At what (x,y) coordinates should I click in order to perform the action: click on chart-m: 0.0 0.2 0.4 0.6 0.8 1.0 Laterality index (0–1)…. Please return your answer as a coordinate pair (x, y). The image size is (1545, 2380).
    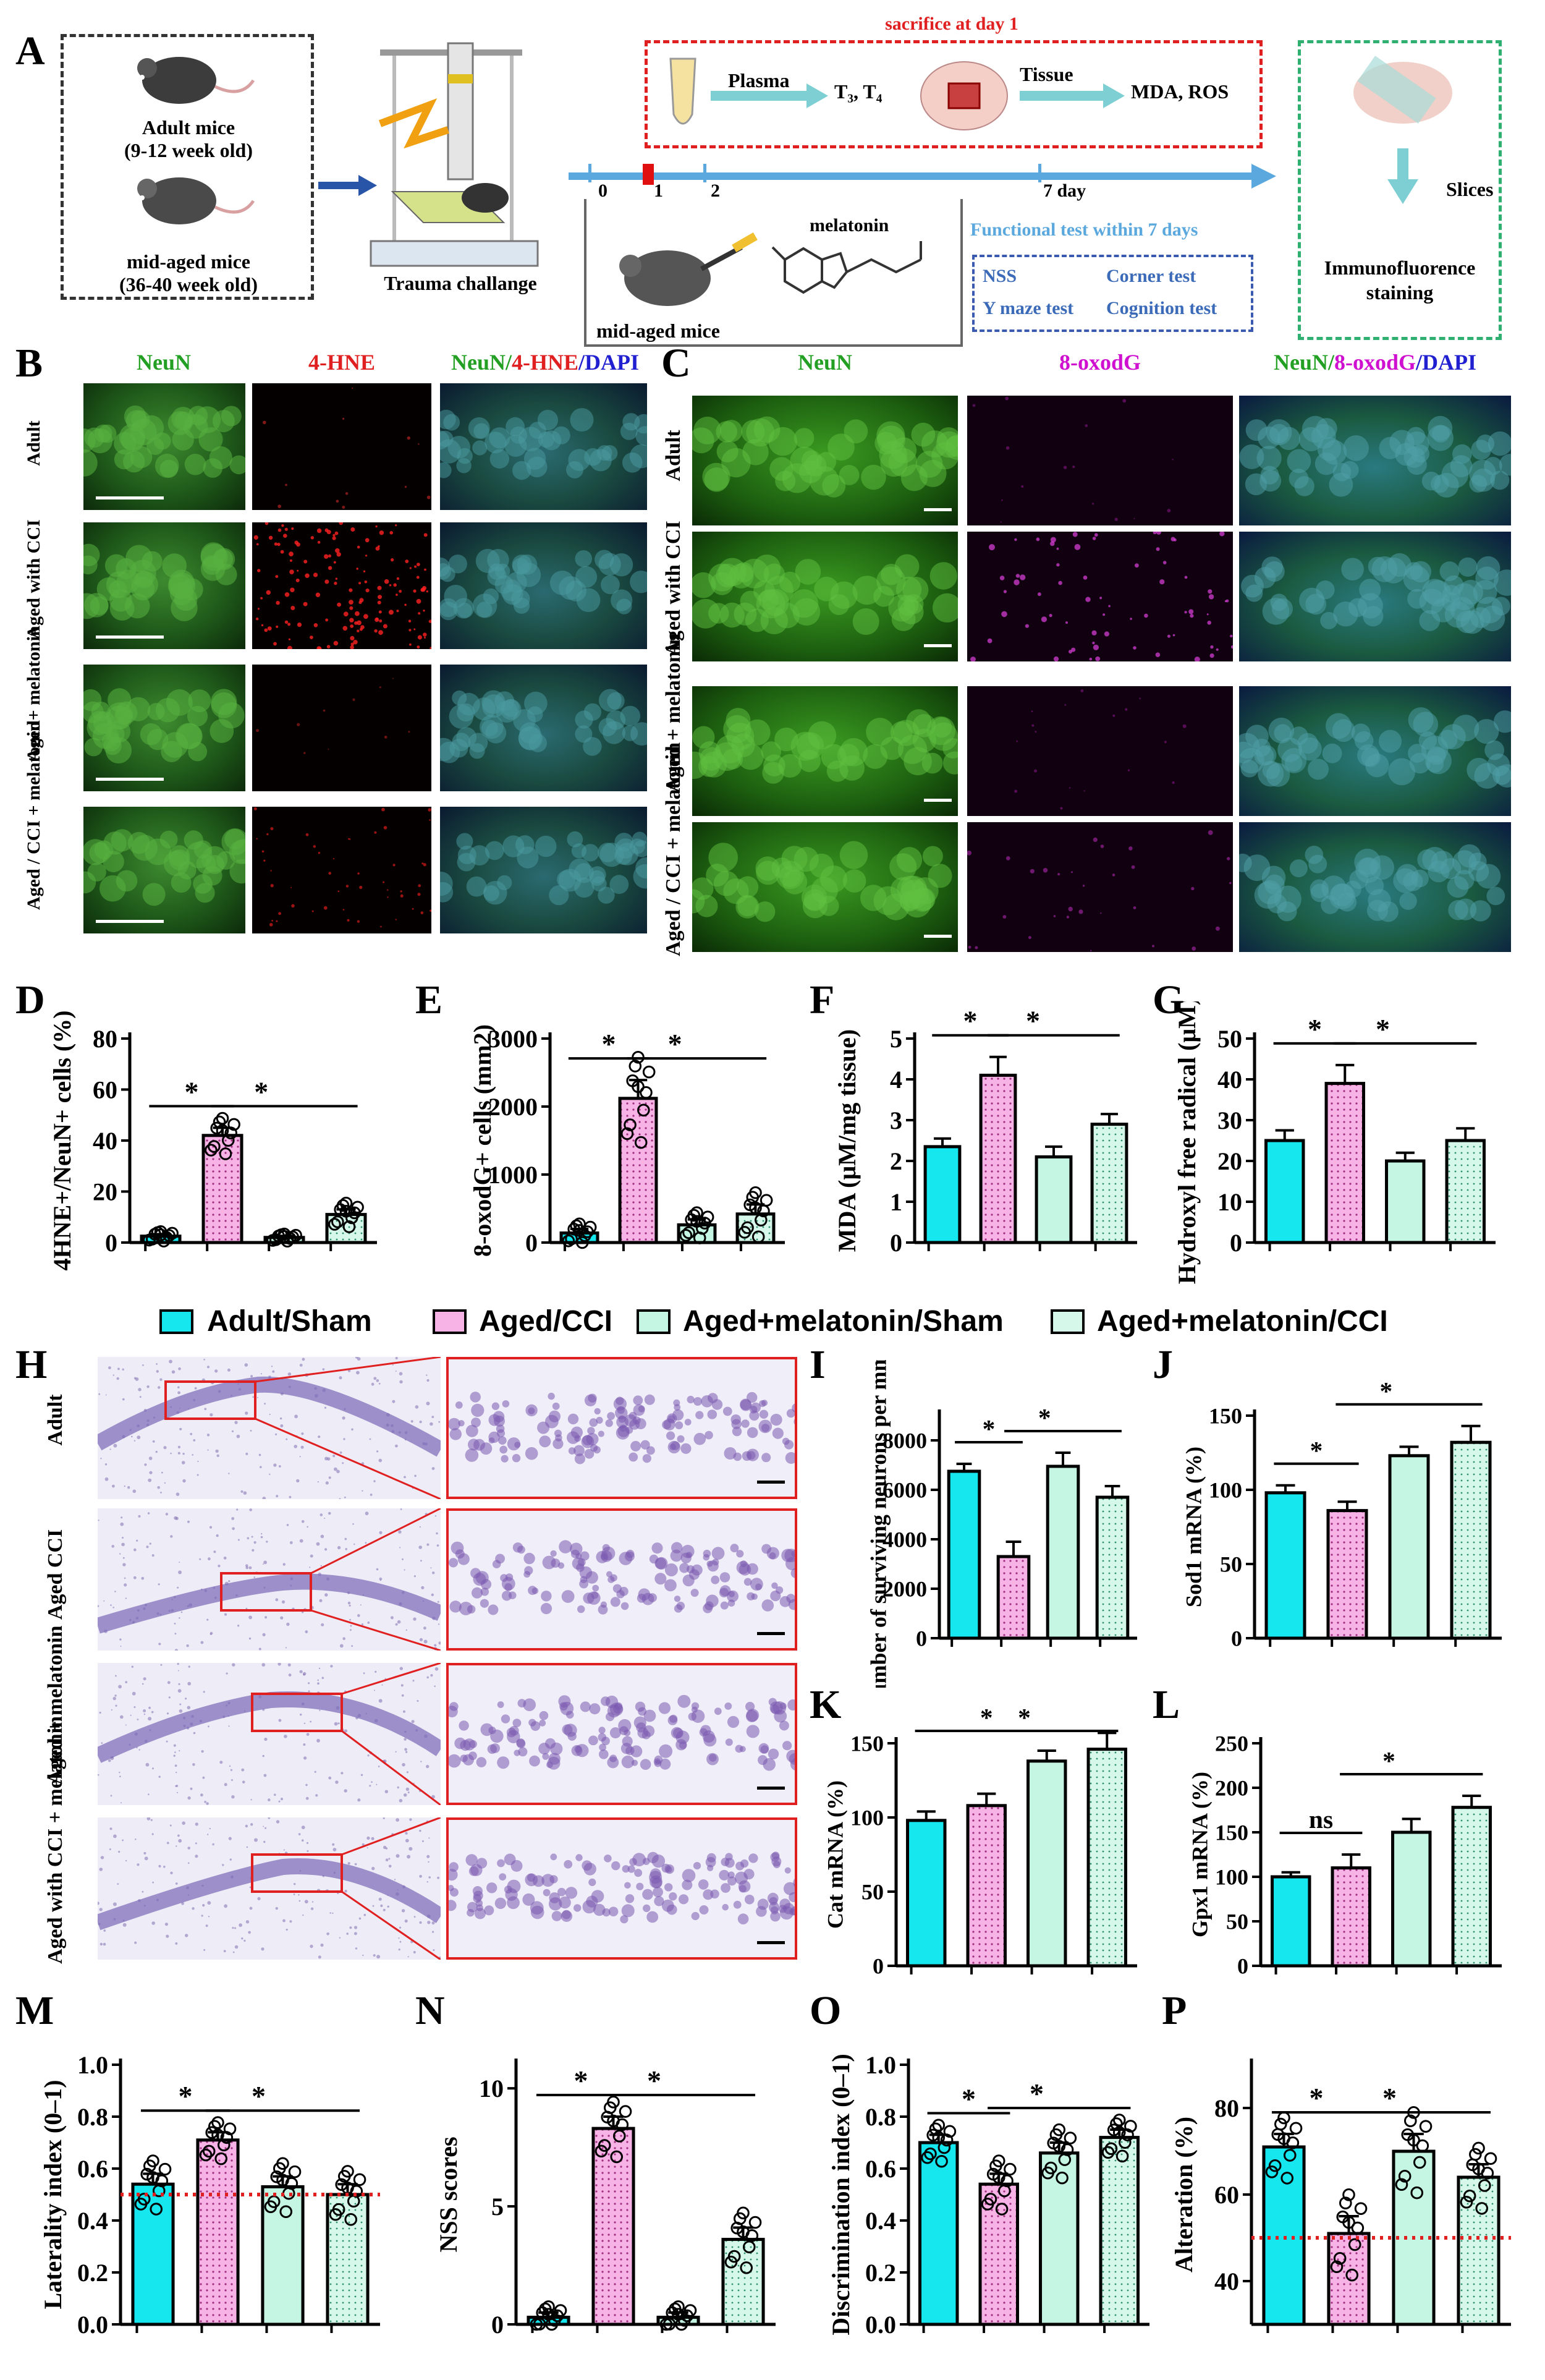
    Looking at the image, I should click on (209, 2195).